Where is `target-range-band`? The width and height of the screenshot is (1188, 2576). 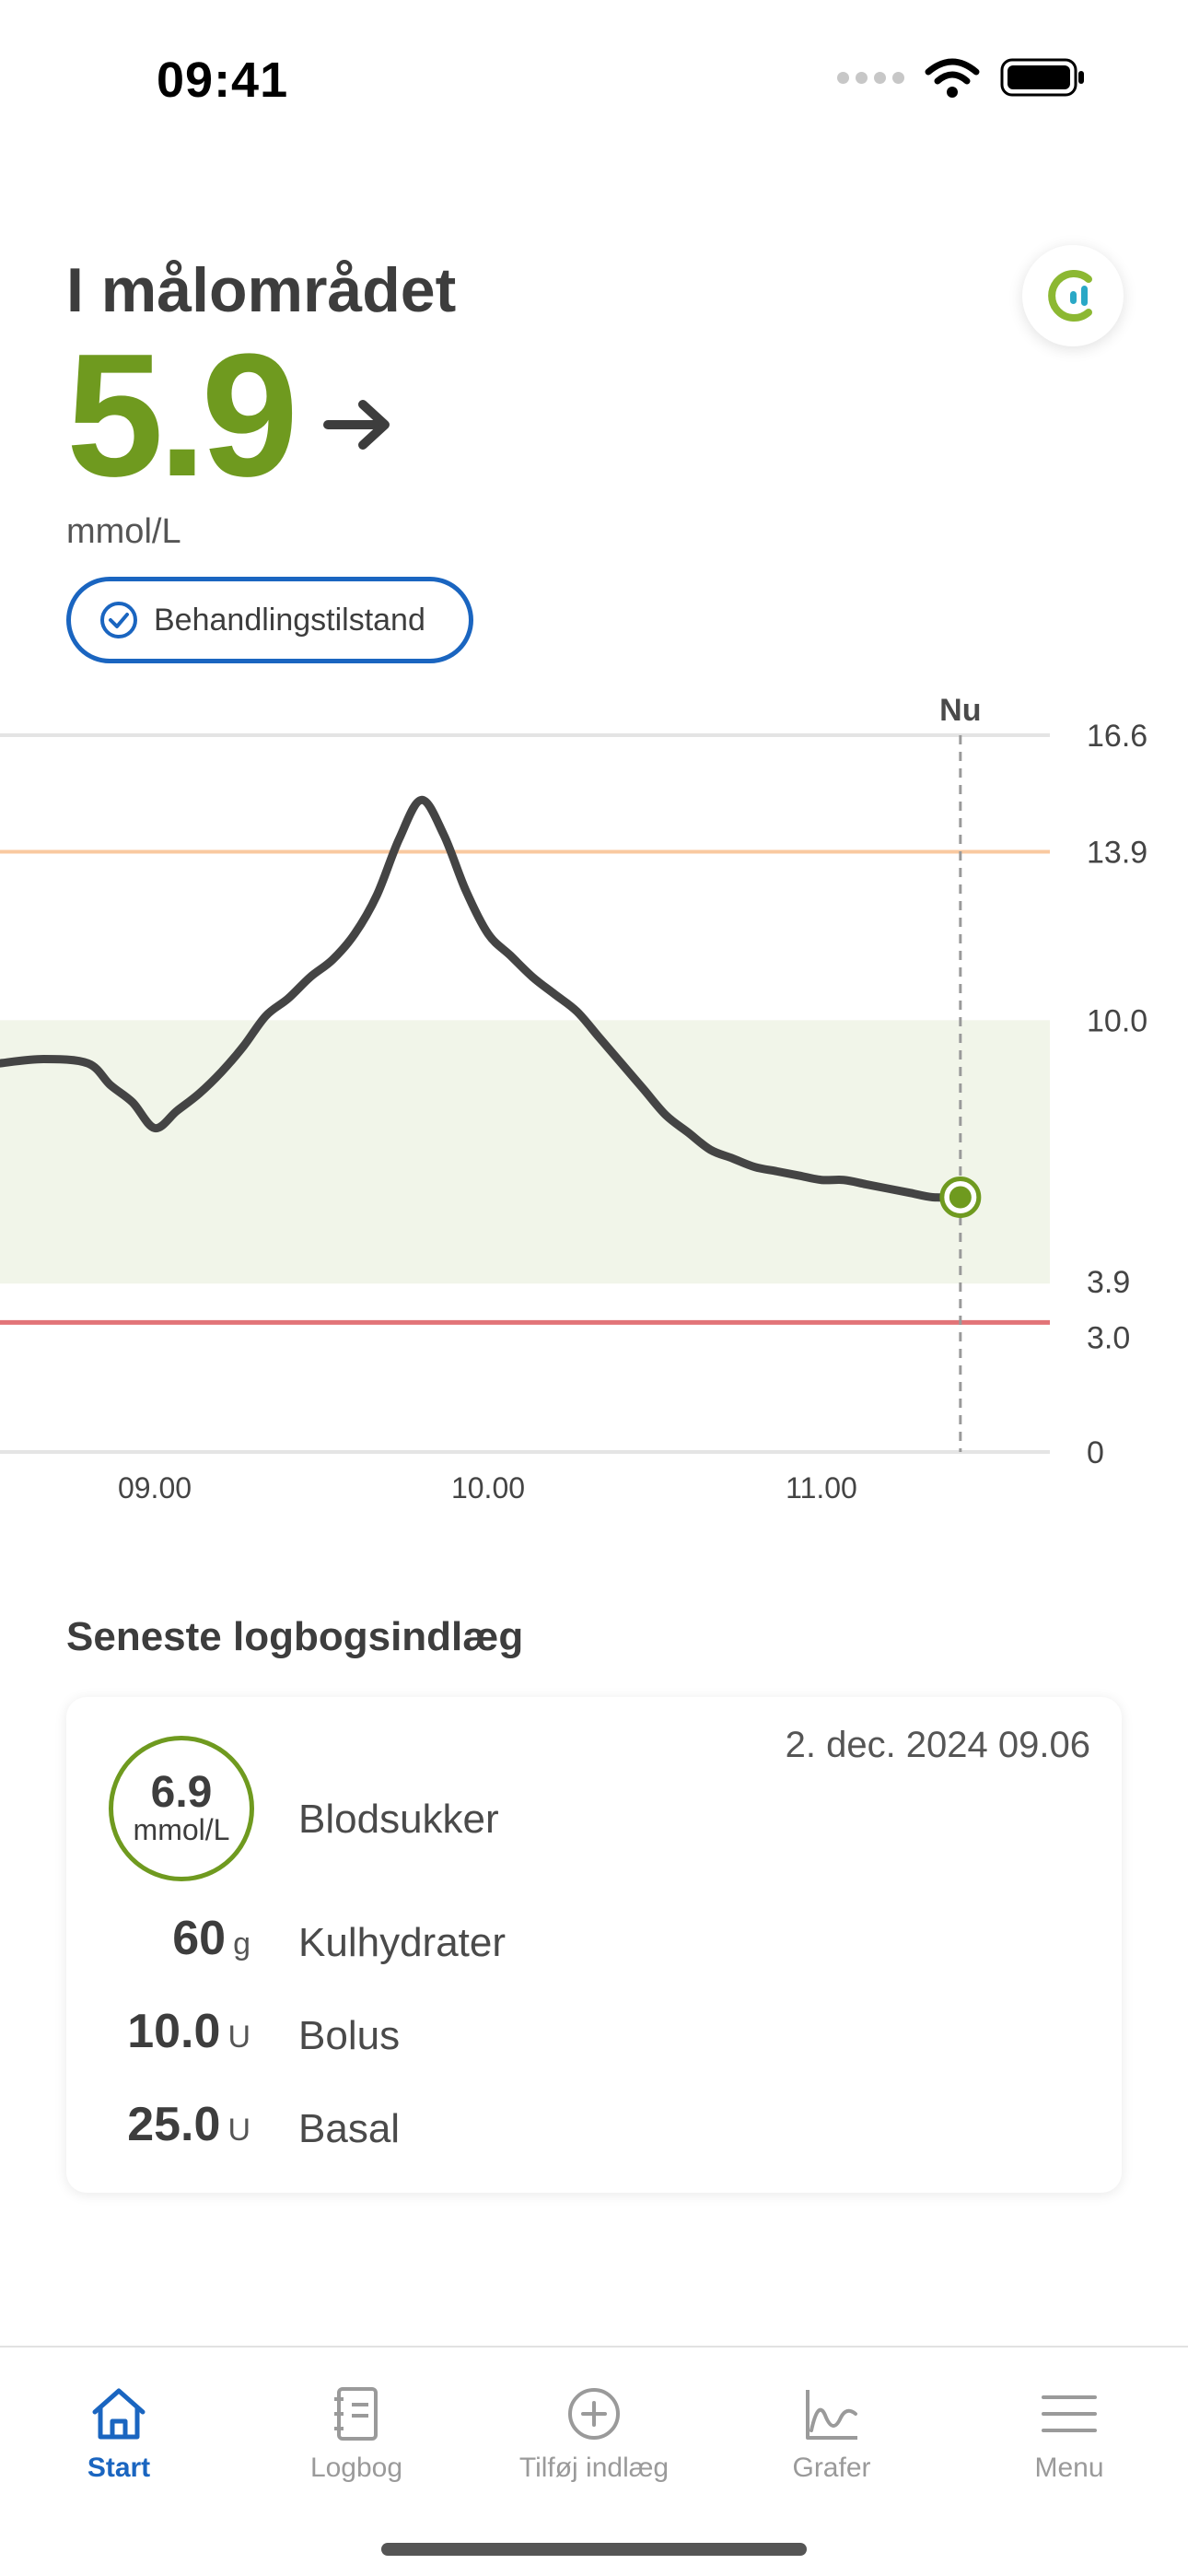
target-range-band is located at coordinates (525, 1152).